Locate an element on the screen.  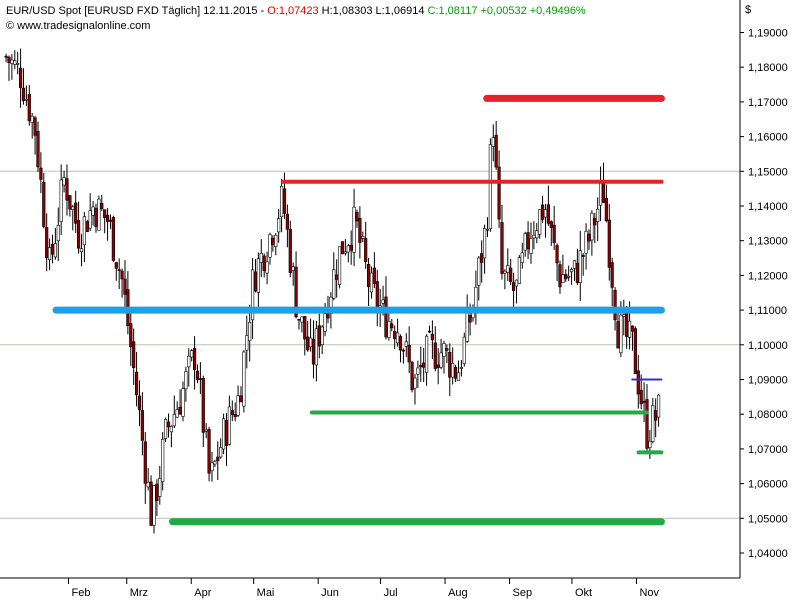
high-low-value: H:1,08303 L:1,06914 is located at coordinates (373, 11).